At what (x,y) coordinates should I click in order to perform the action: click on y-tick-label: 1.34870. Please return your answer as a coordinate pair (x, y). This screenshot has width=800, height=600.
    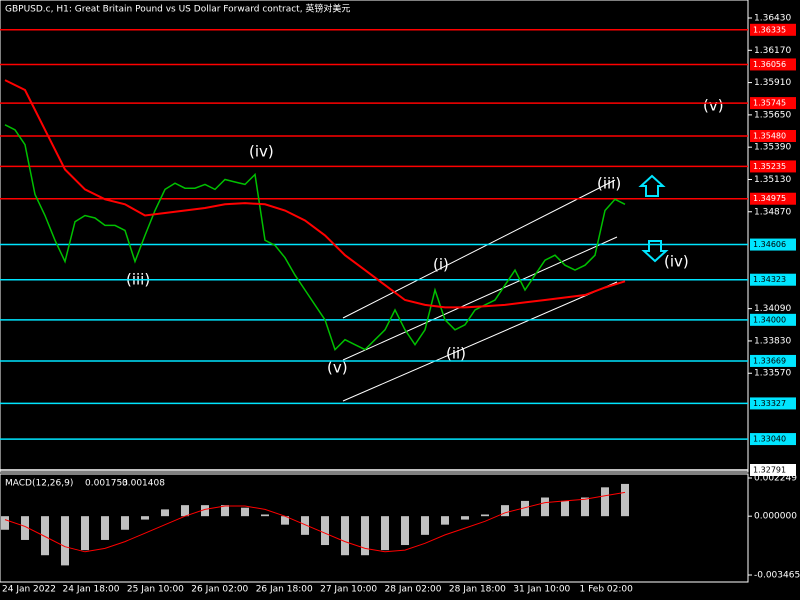
    Looking at the image, I should click on (772, 212).